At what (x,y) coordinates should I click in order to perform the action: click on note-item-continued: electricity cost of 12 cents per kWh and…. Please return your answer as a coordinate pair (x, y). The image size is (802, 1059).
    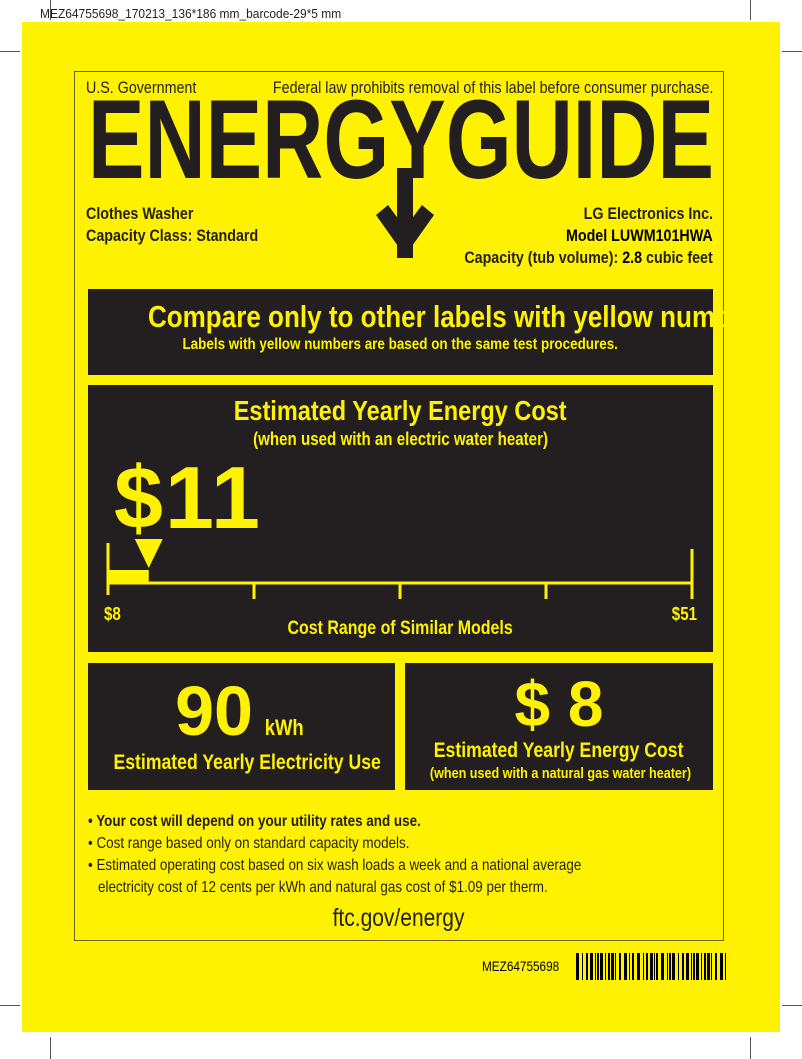
    Looking at the image, I should click on (323, 887).